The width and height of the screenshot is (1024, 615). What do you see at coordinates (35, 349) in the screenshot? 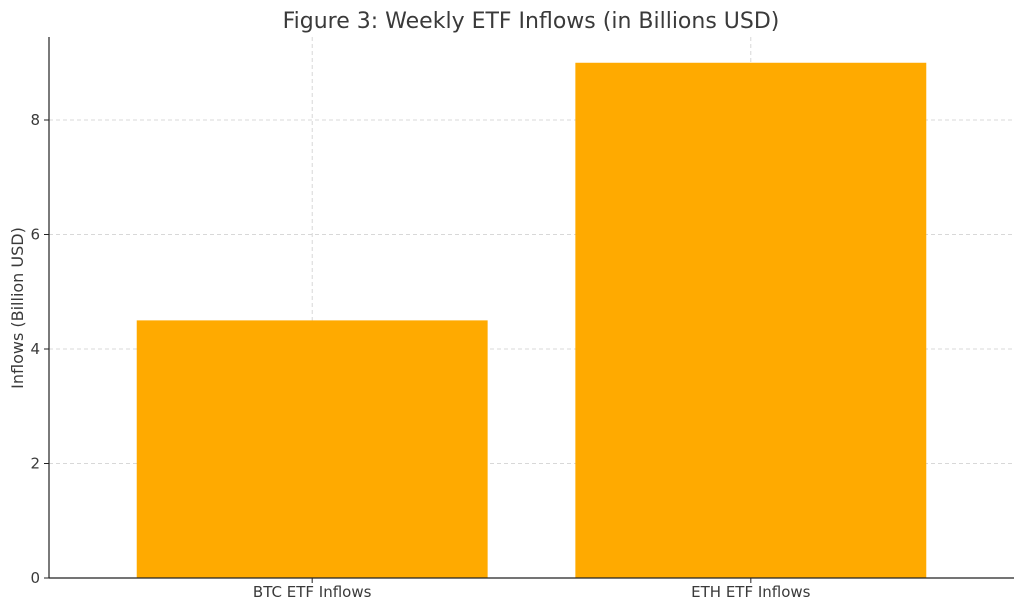
I see `y-tick-label: 4` at bounding box center [35, 349].